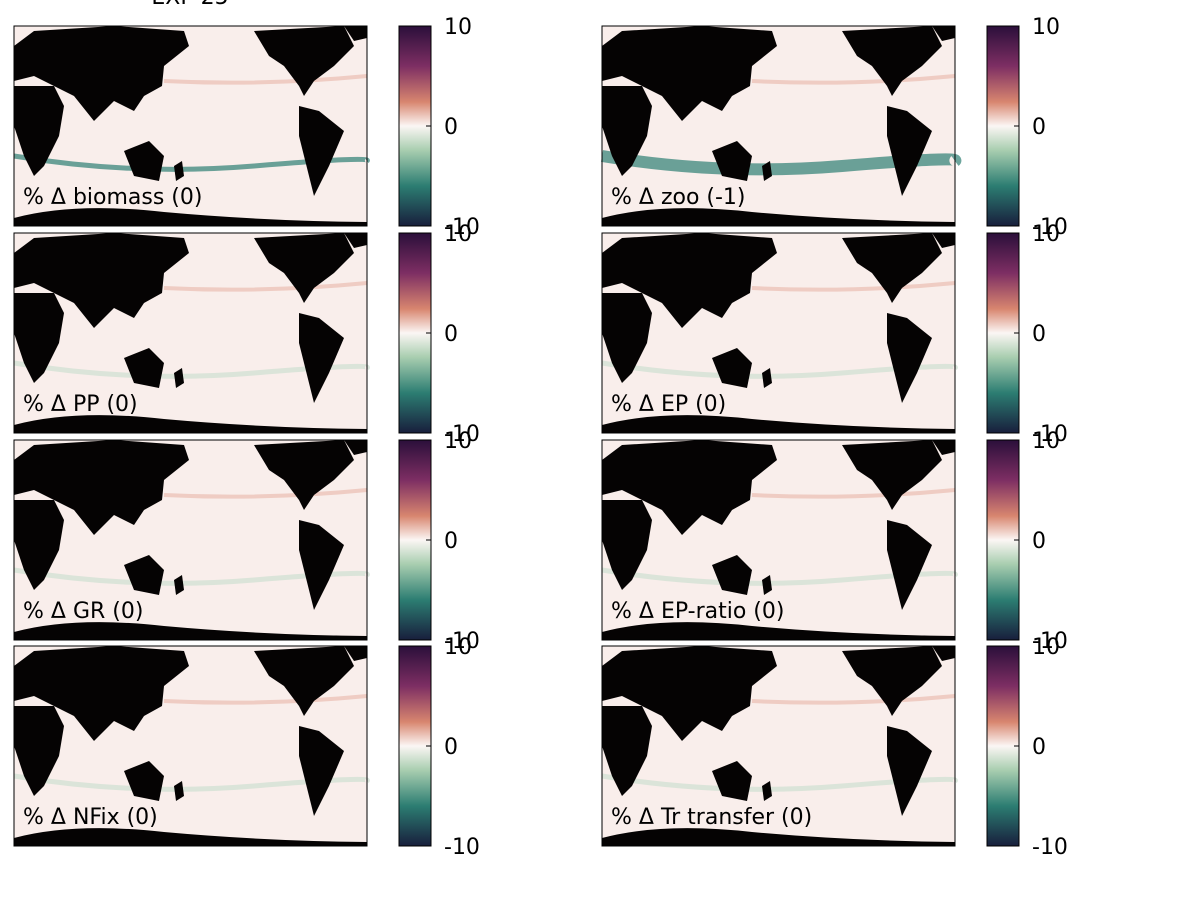 The height and width of the screenshot is (900, 1200). Describe the element at coordinates (189, 5) in the screenshot. I see `figure-title: EXP 25` at that location.